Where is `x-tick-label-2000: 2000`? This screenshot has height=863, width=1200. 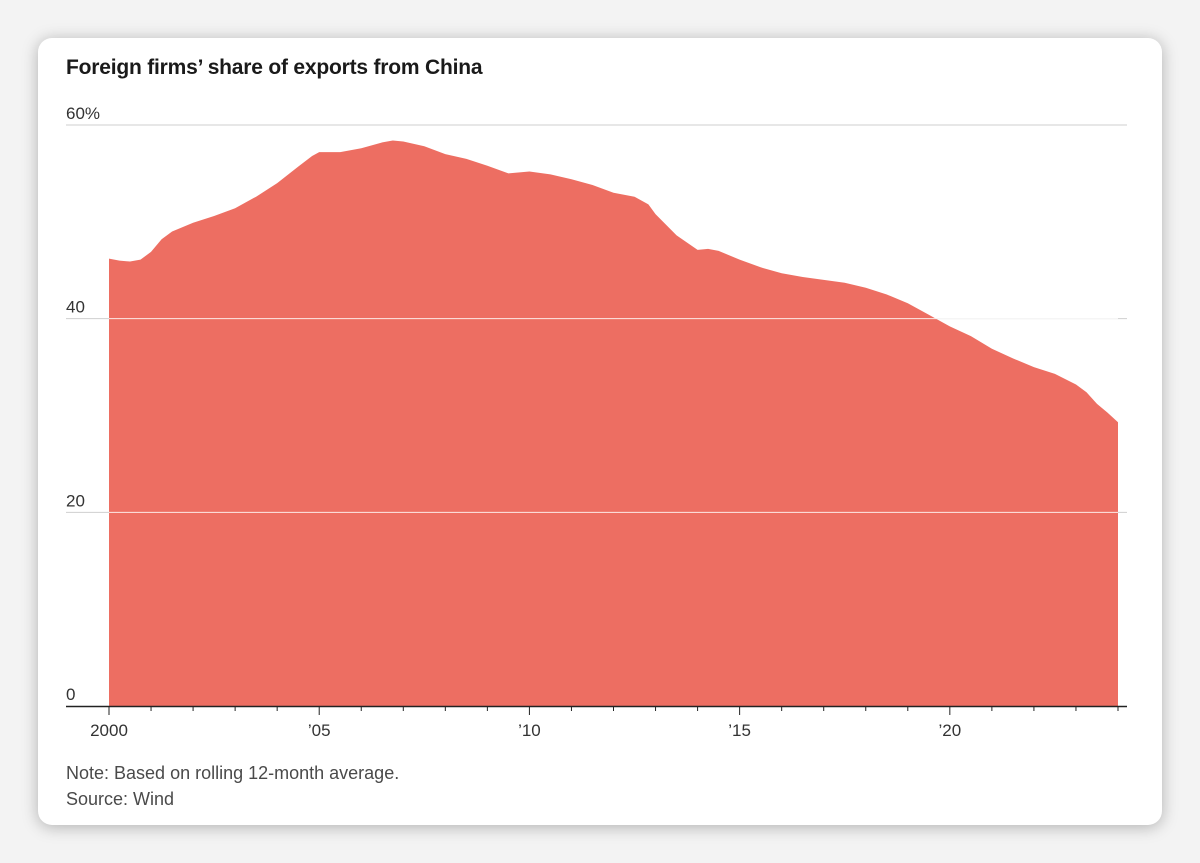
x-tick-label-2000: 2000 is located at coordinates (109, 730).